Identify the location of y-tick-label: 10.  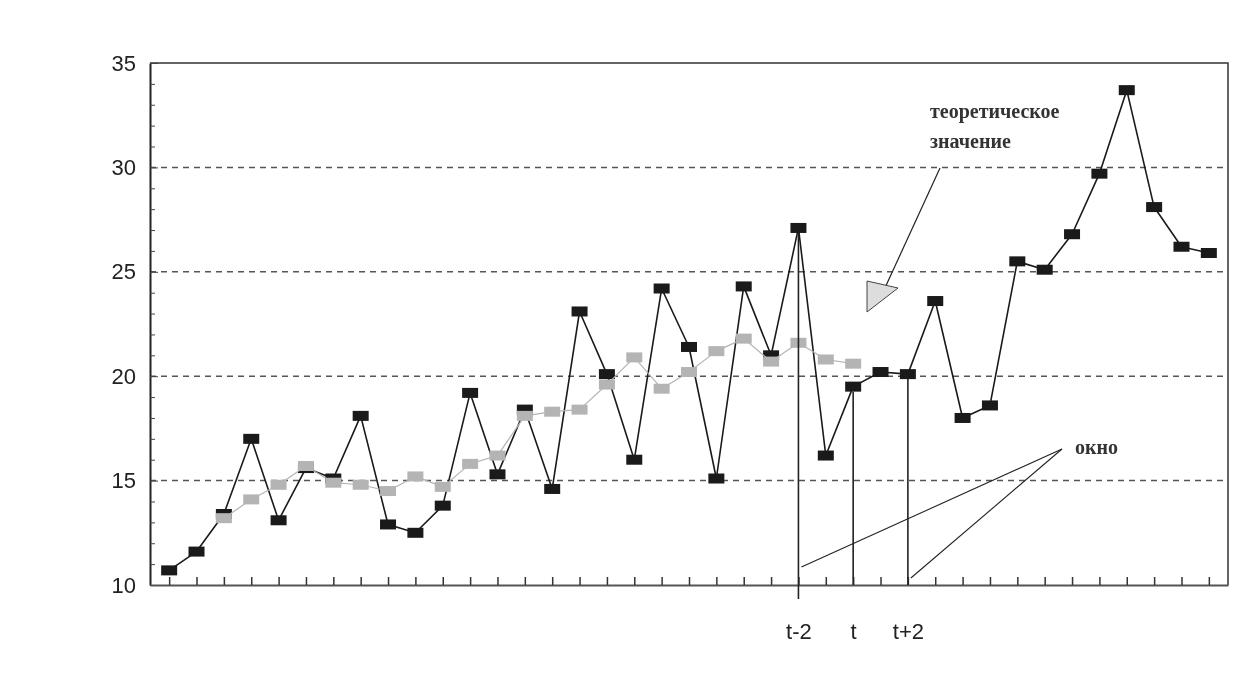
(123, 585).